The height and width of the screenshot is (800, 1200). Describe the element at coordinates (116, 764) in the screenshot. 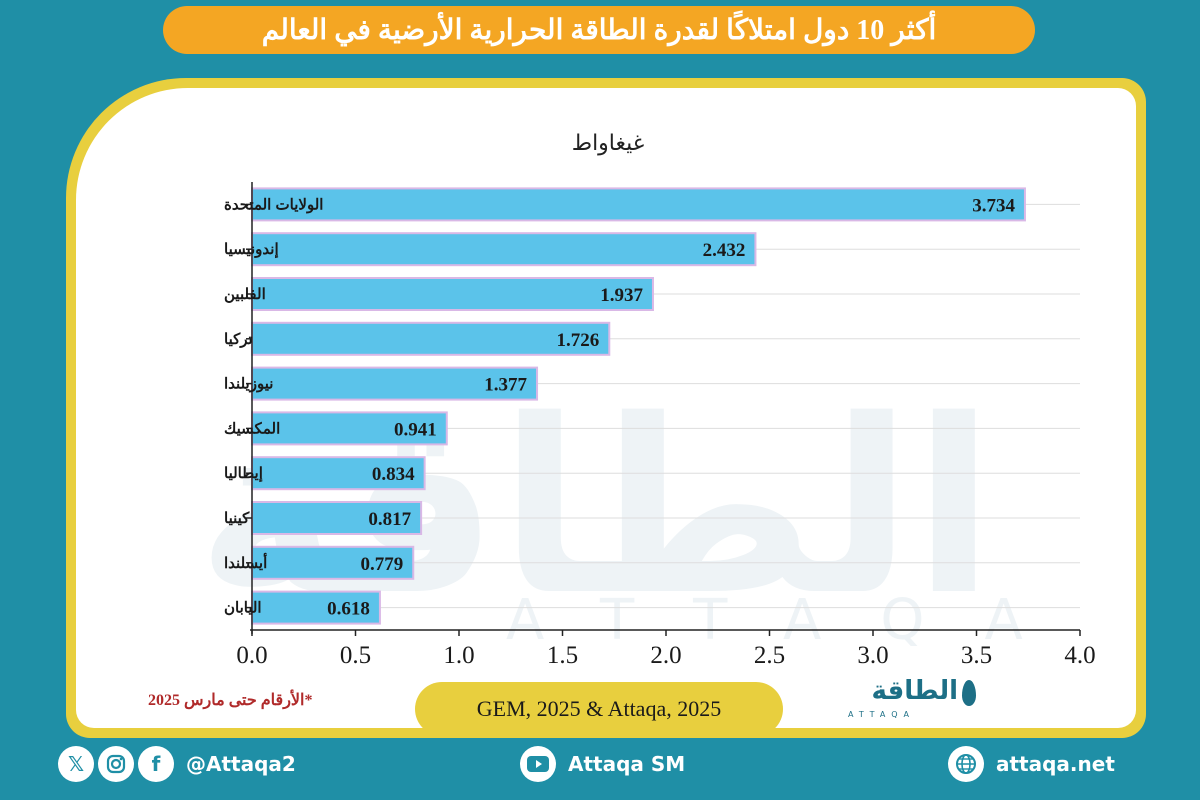

I see `instagram-icon` at that location.